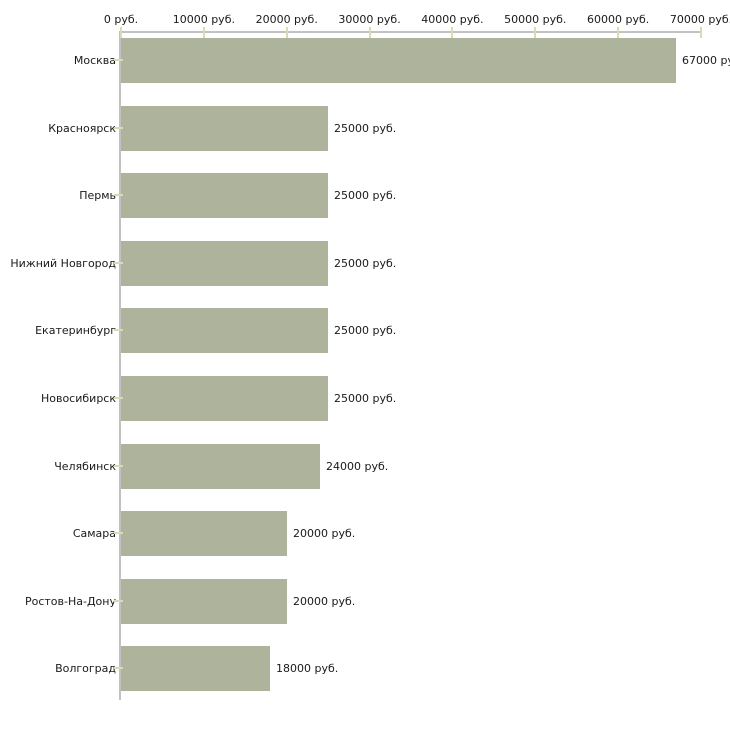 The image size is (730, 730). What do you see at coordinates (203, 19) in the screenshot?
I see `x-tick-label: 10000 руб.` at bounding box center [203, 19].